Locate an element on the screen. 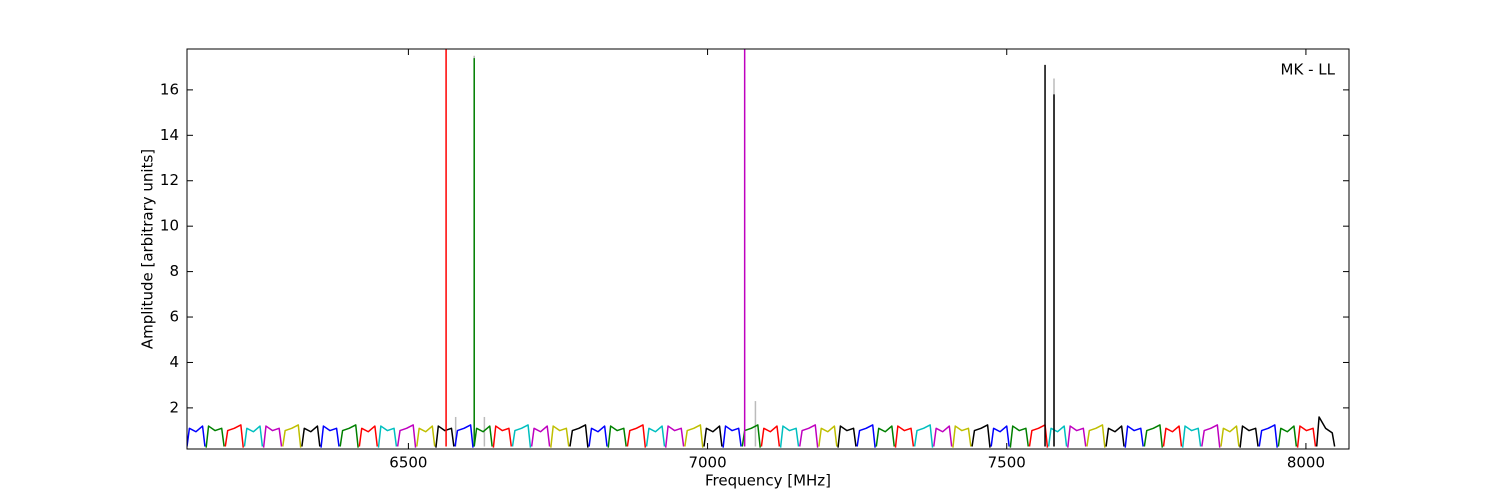  x-axis-label: Frequency [MHz] is located at coordinates (768, 481).